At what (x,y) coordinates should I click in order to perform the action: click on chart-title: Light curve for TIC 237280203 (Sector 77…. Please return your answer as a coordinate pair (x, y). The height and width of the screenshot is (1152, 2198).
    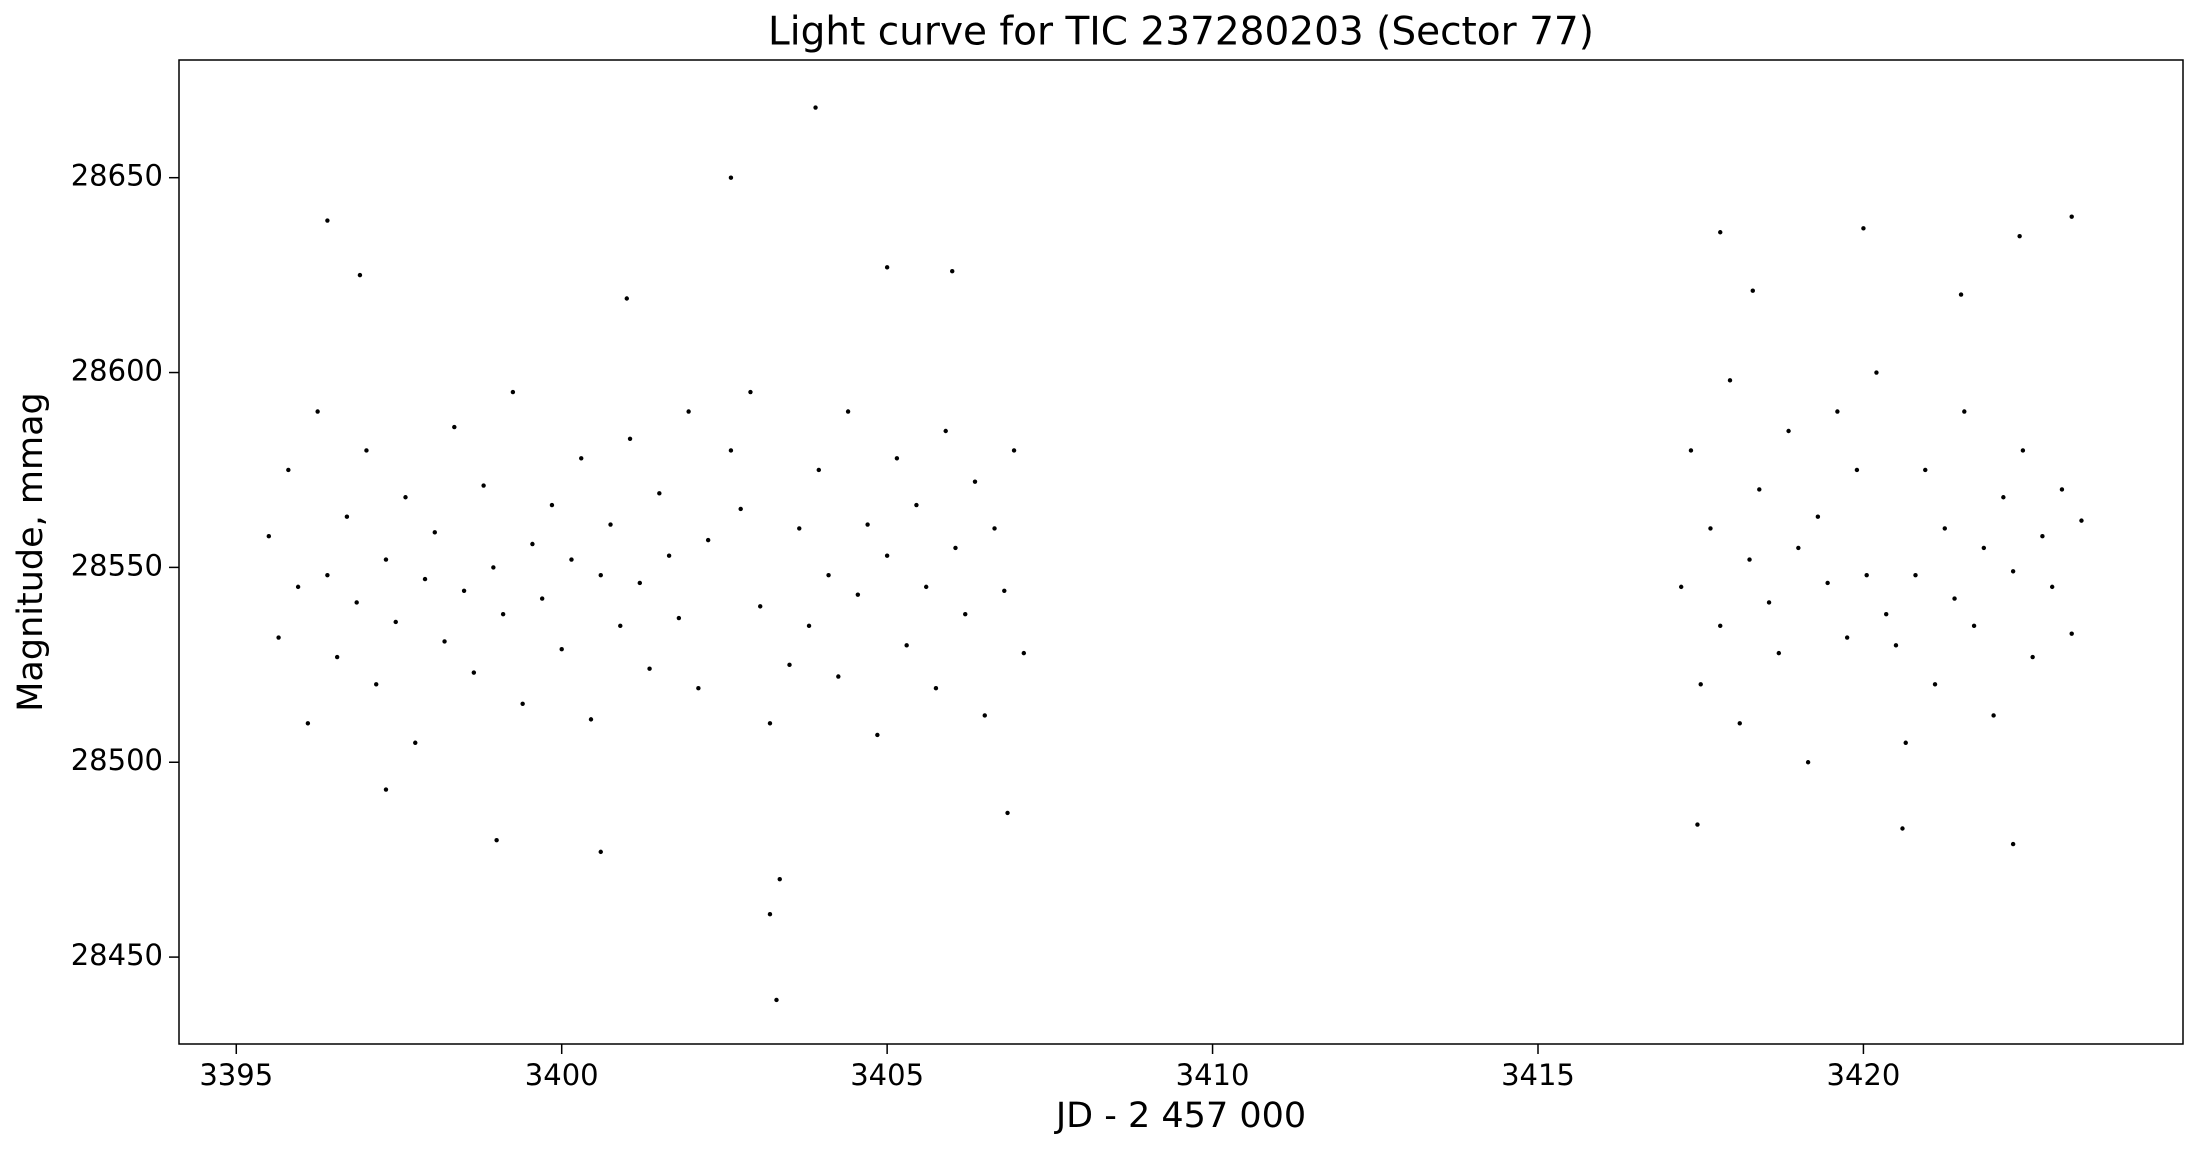
    Looking at the image, I should click on (1181, 32).